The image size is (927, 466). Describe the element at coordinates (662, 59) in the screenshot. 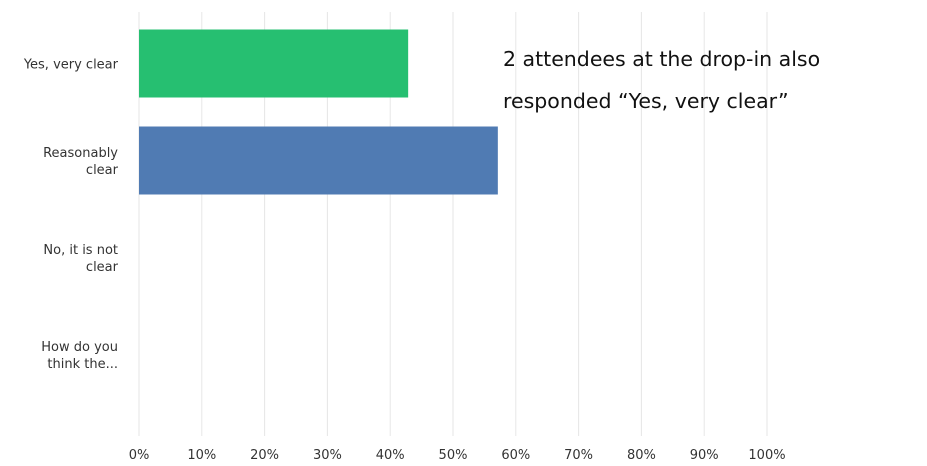

I see `annotation-line-1: 2 attendees at the drop-in also` at that location.